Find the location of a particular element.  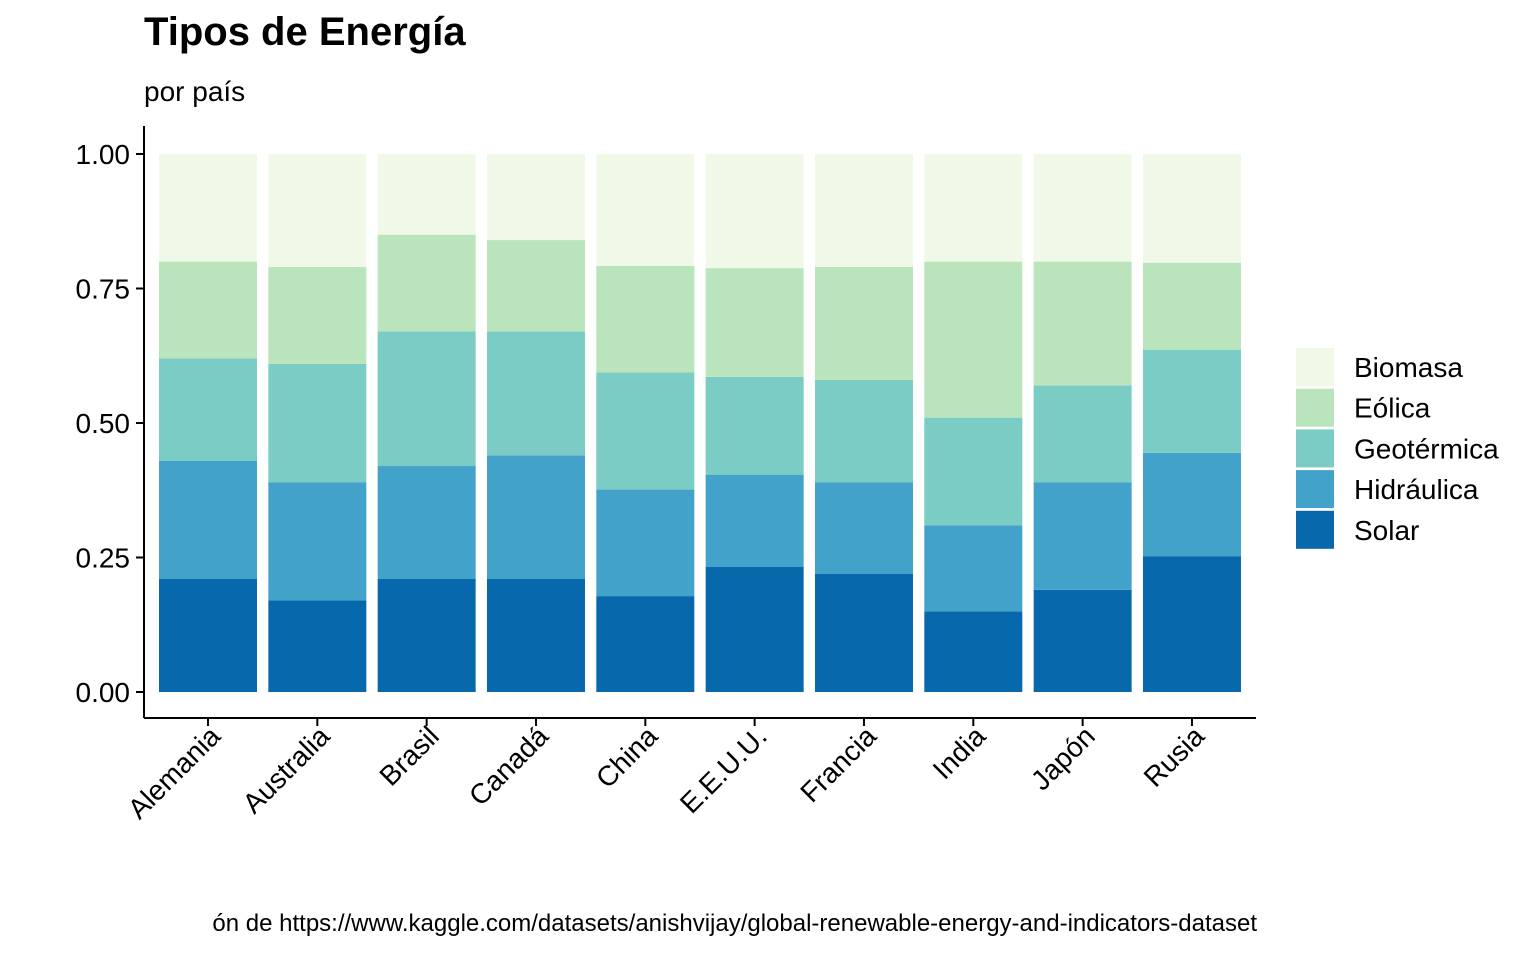

bar-segment-biomasa-china is located at coordinates (645, 210).